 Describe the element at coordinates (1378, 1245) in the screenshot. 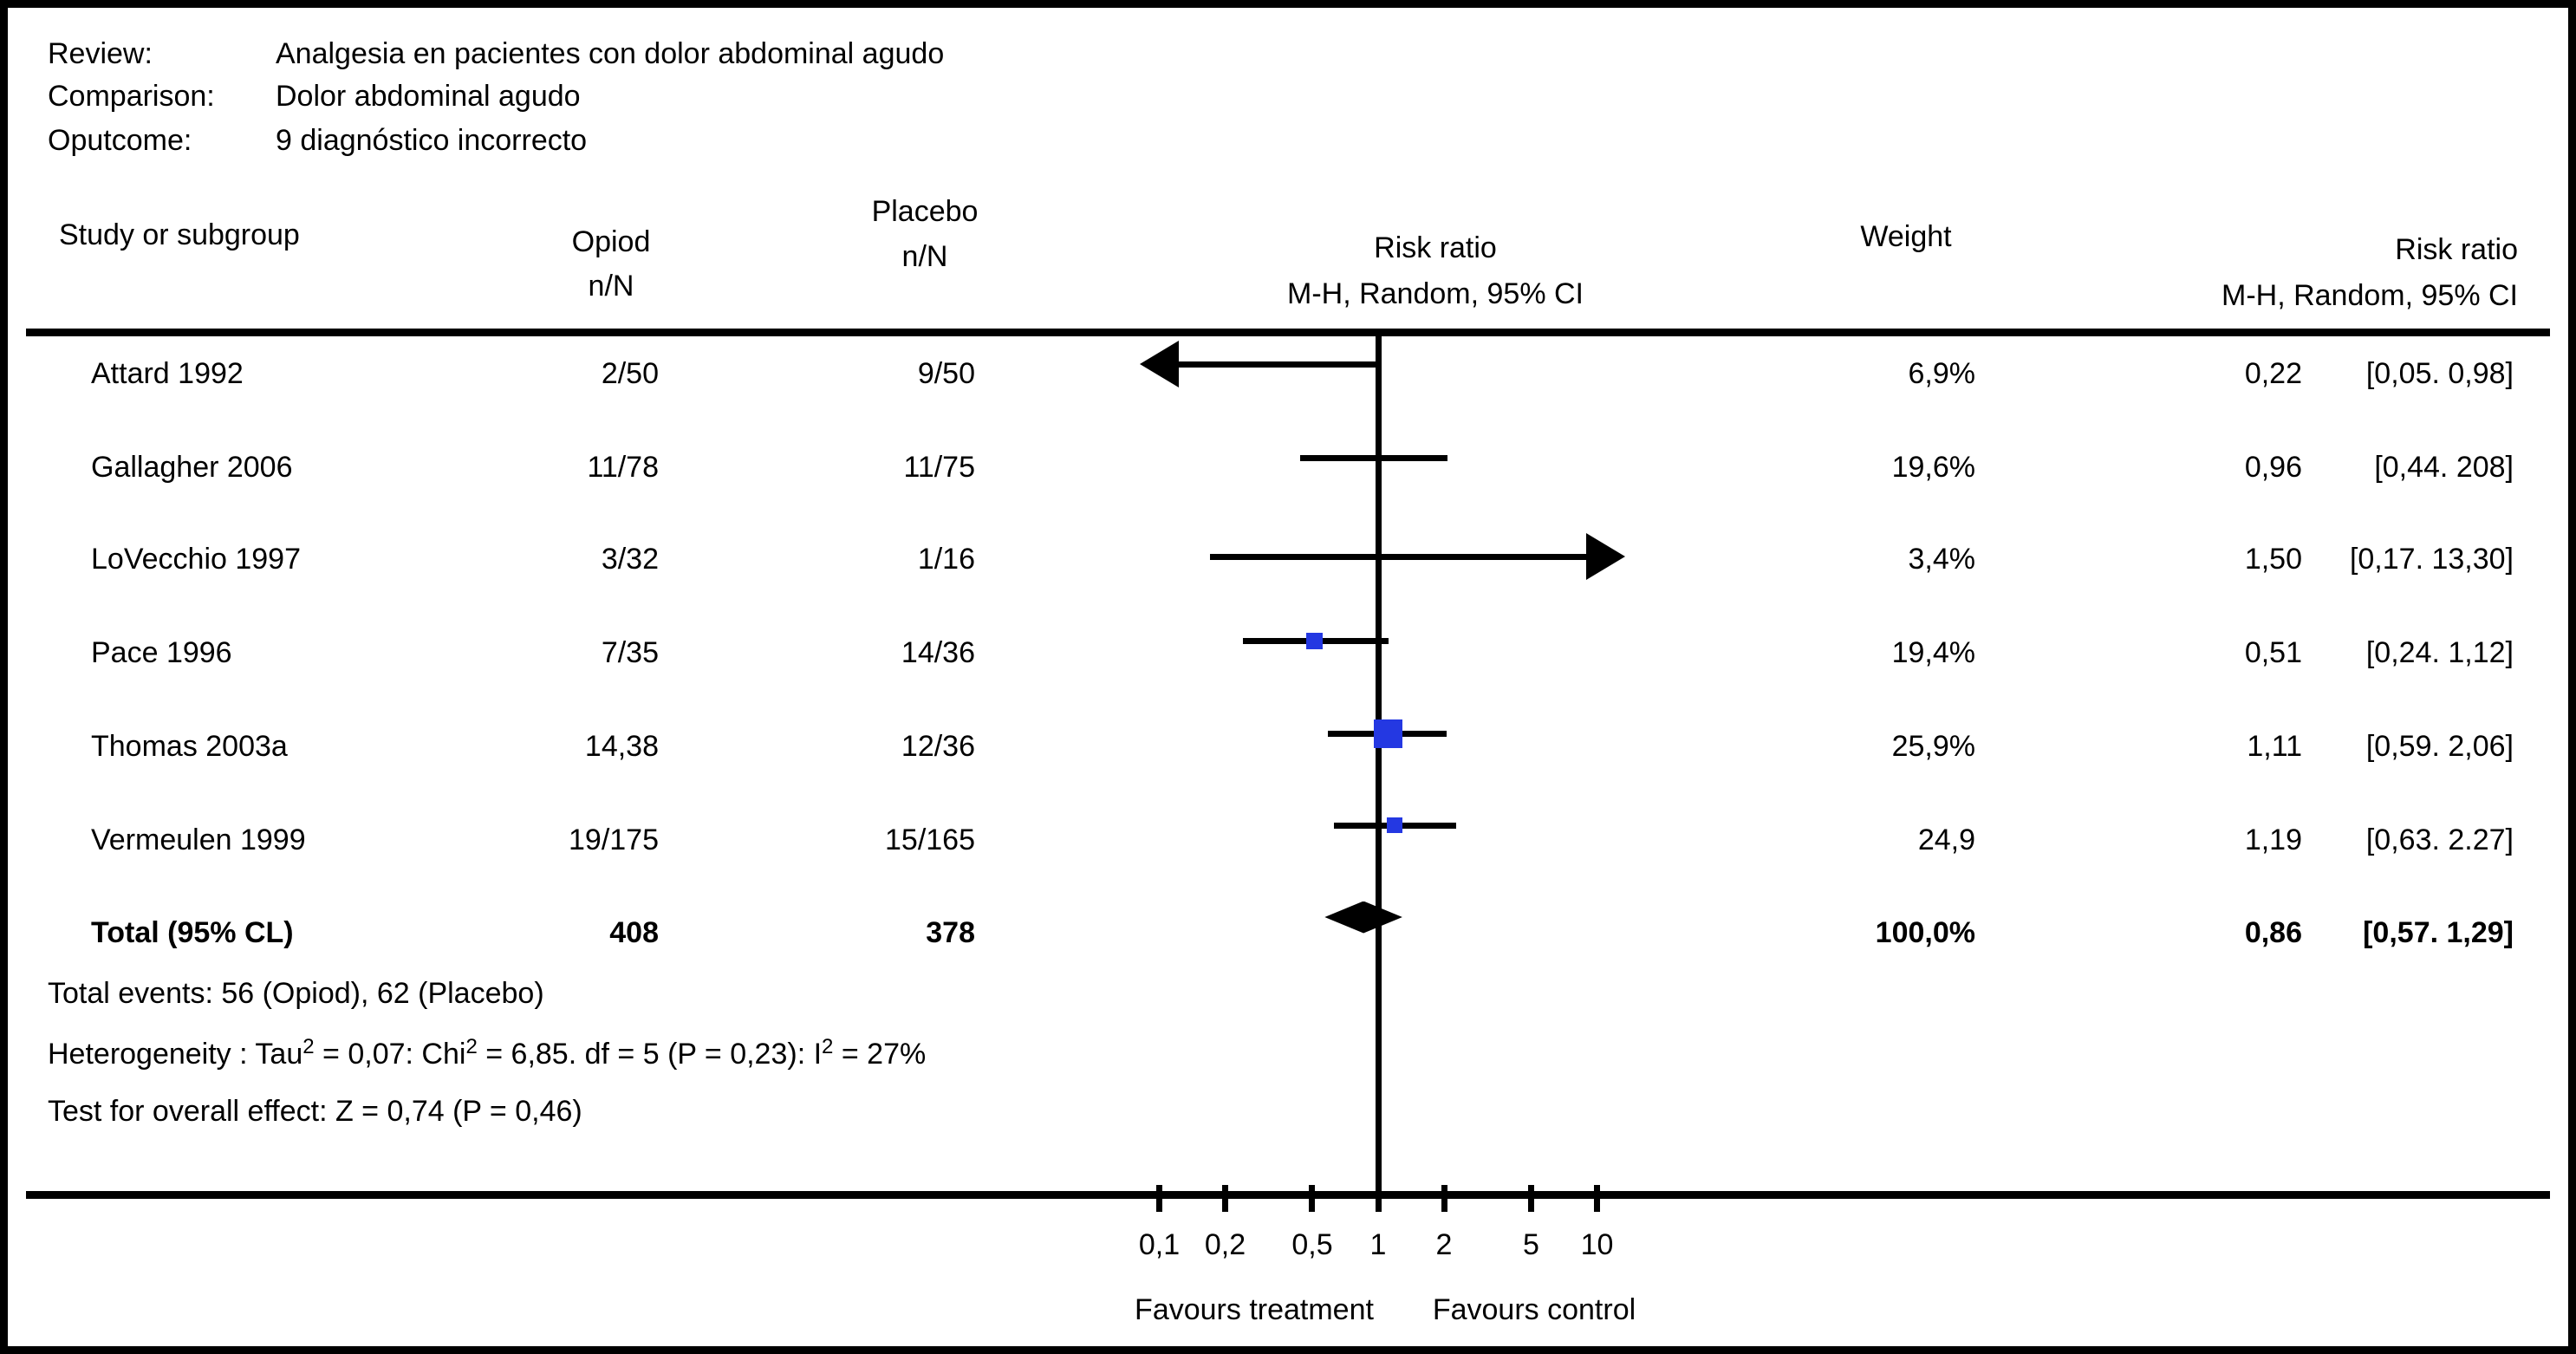

I see `axis-tick-label: 1` at that location.